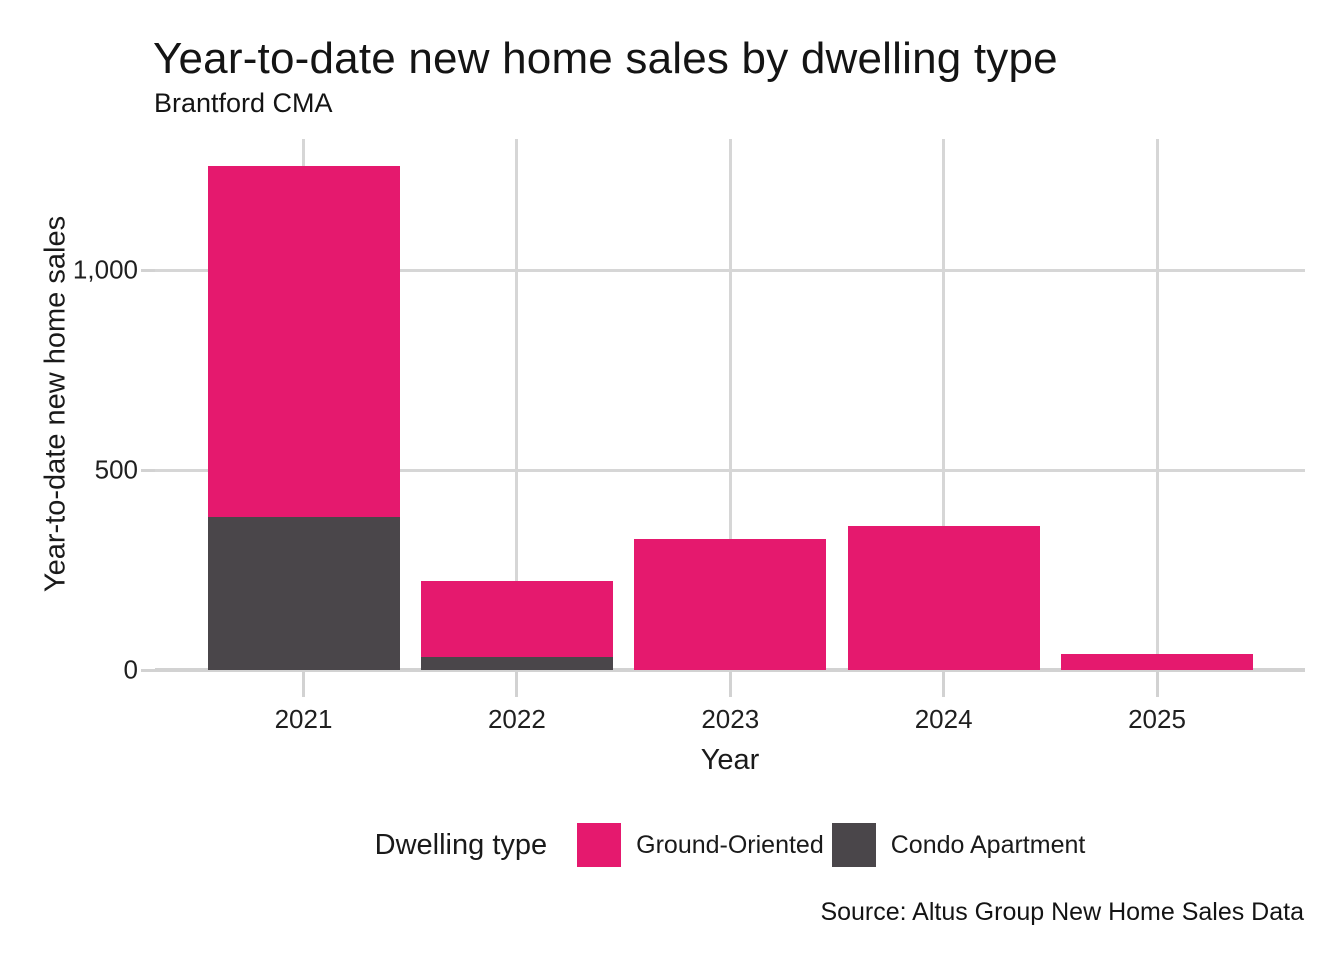  Describe the element at coordinates (853, 845) in the screenshot. I see `legend-swatch-condo-apartment` at that location.